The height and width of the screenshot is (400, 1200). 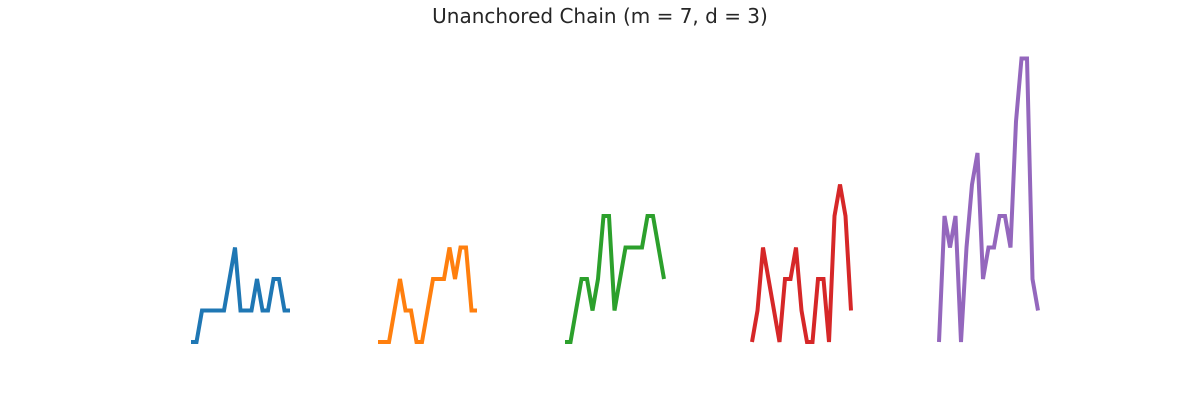 What do you see at coordinates (600, 16) in the screenshot?
I see `chart-title: Unanchored Chain (m = 7, d = 3)` at bounding box center [600, 16].